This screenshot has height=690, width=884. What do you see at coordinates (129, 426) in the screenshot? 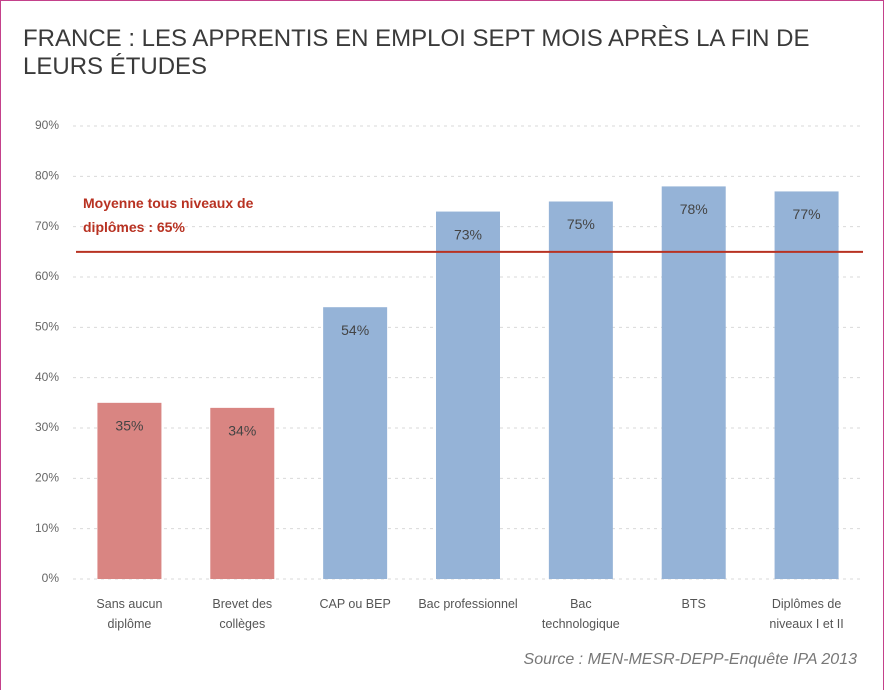
I see `value-label: 35%` at bounding box center [129, 426].